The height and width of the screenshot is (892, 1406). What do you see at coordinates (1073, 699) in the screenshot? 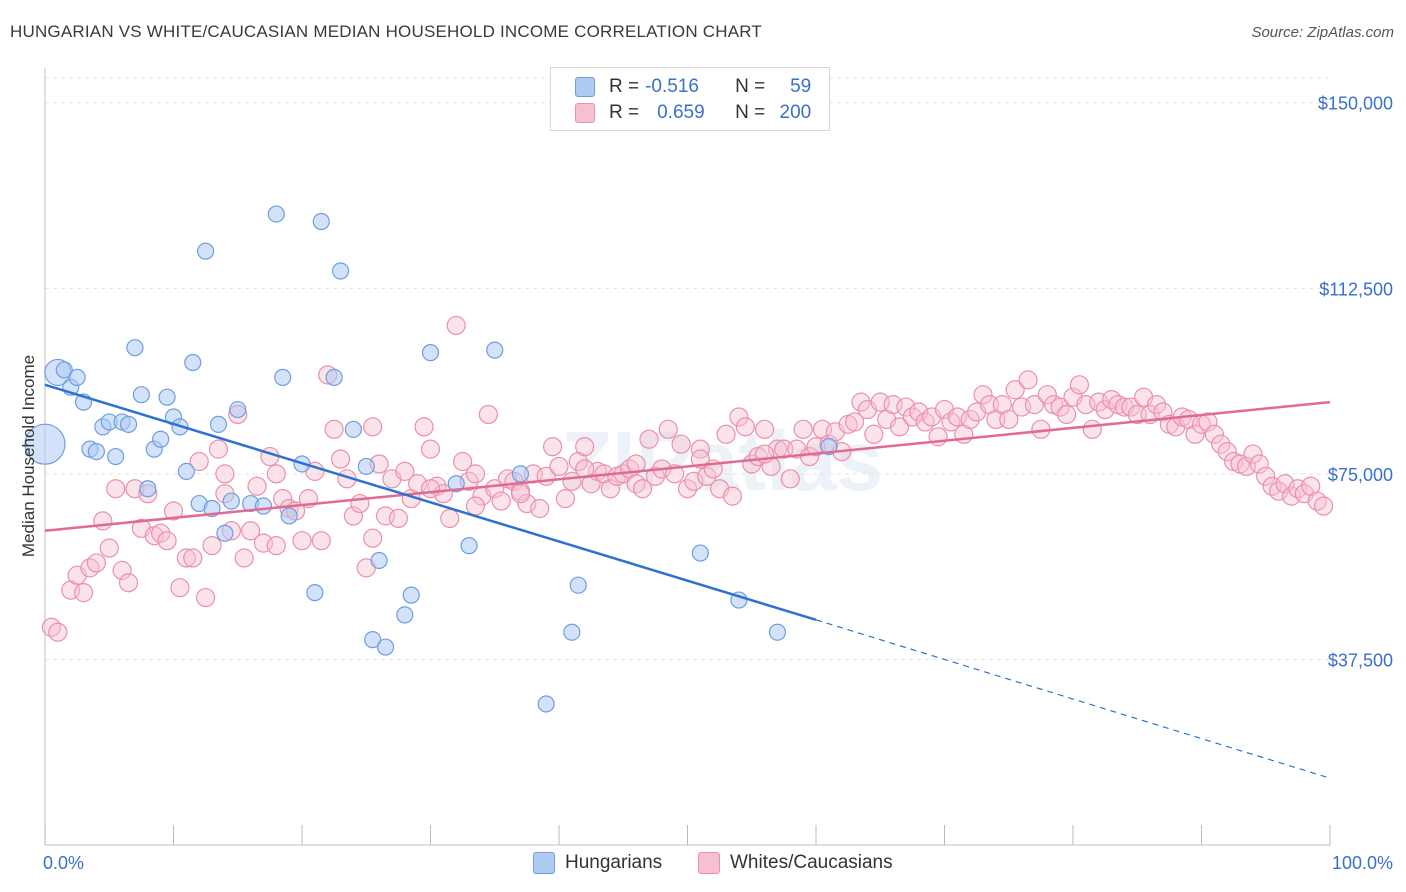
I see `trend-line-hungarians-extension` at bounding box center [1073, 699].